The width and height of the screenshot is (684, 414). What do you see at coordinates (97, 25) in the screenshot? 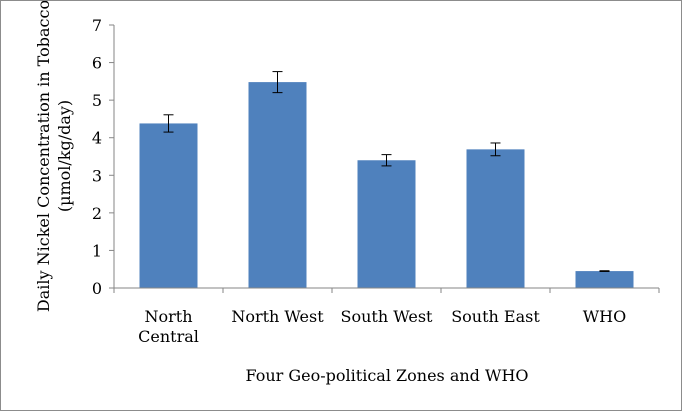
I see `y-tick-label: 7` at bounding box center [97, 25].